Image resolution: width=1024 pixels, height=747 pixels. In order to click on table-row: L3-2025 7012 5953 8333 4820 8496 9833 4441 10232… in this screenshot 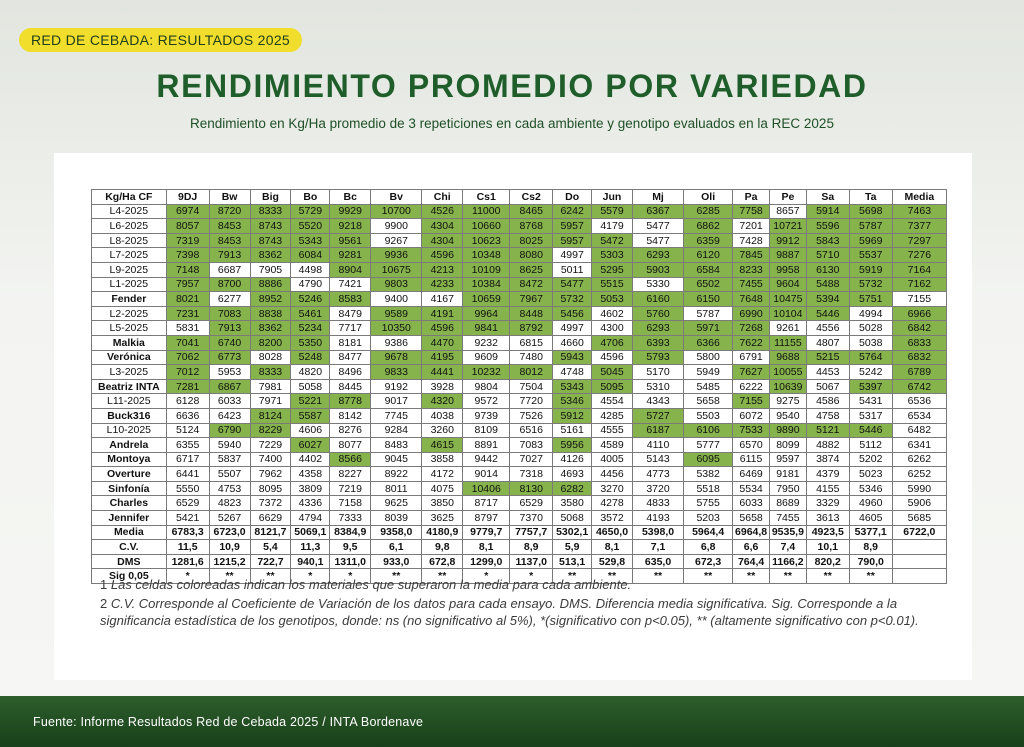, I will do `click(519, 372)`.